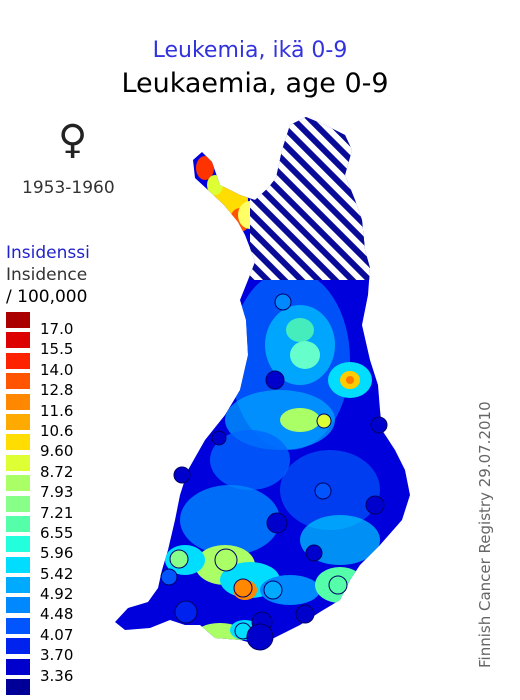  I want to click on legend-value: 12.8, so click(57, 390).